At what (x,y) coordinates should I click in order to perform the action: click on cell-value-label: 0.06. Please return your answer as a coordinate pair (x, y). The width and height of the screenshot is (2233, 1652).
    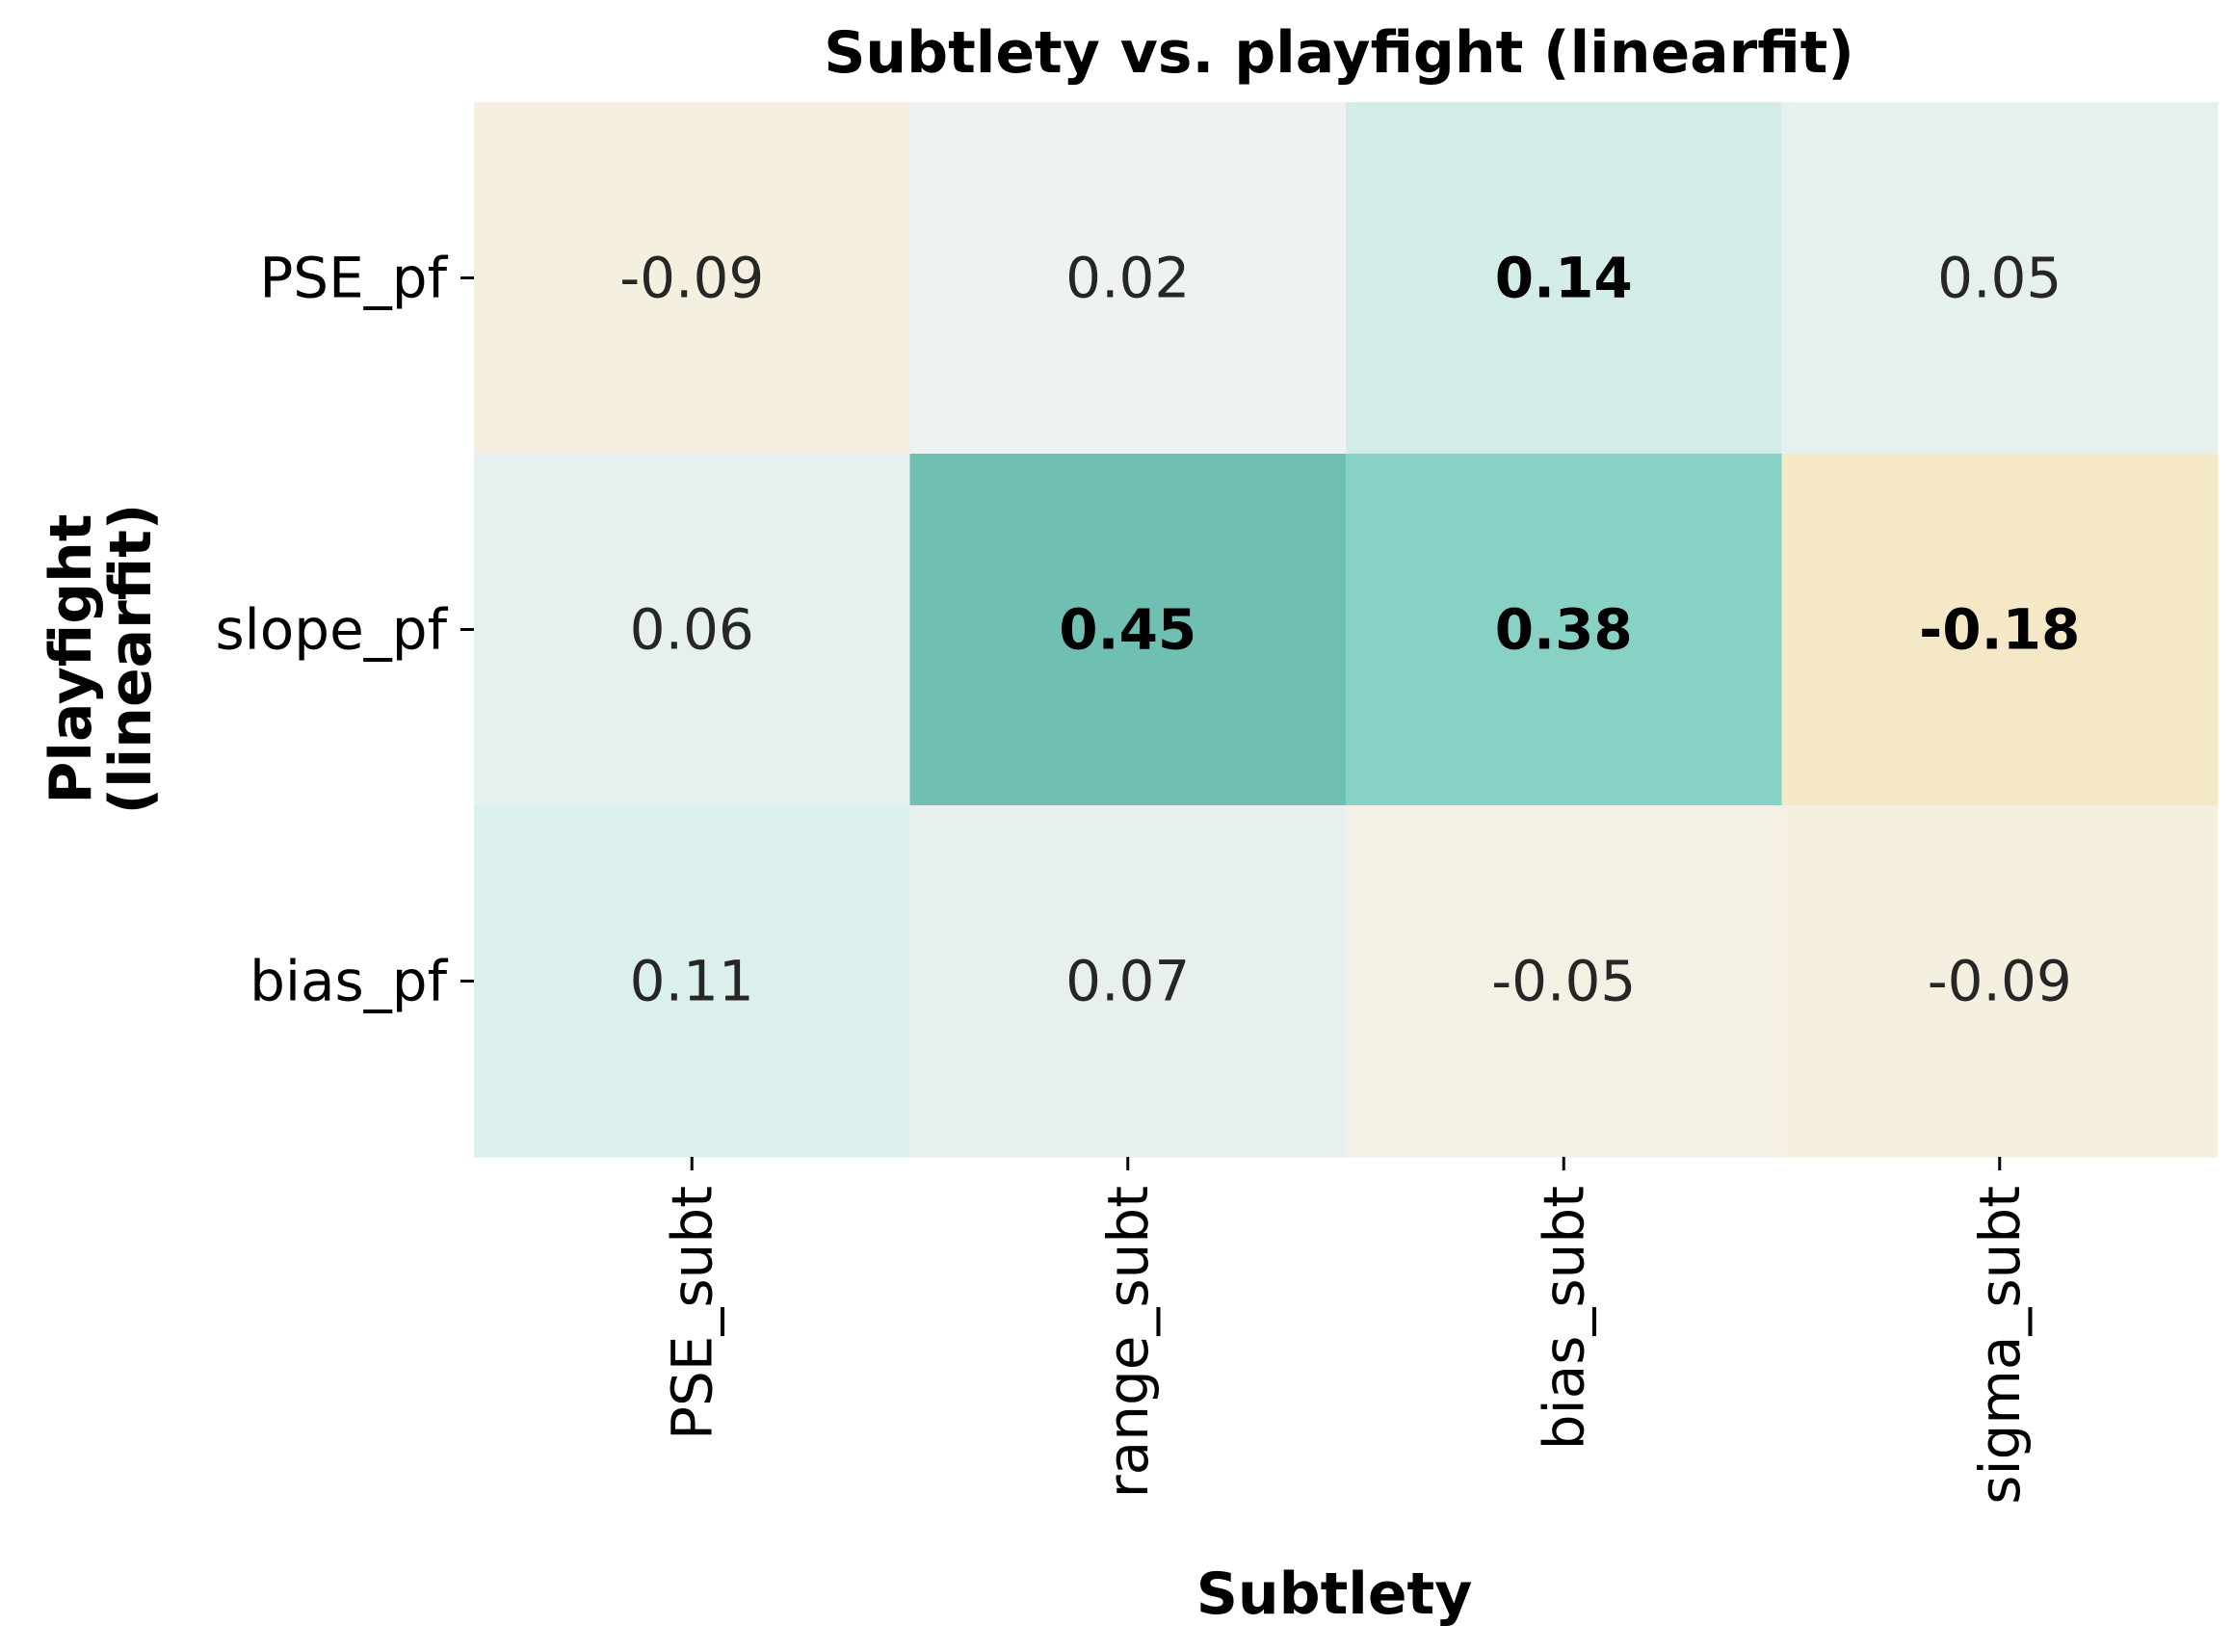
    Looking at the image, I should click on (692, 630).